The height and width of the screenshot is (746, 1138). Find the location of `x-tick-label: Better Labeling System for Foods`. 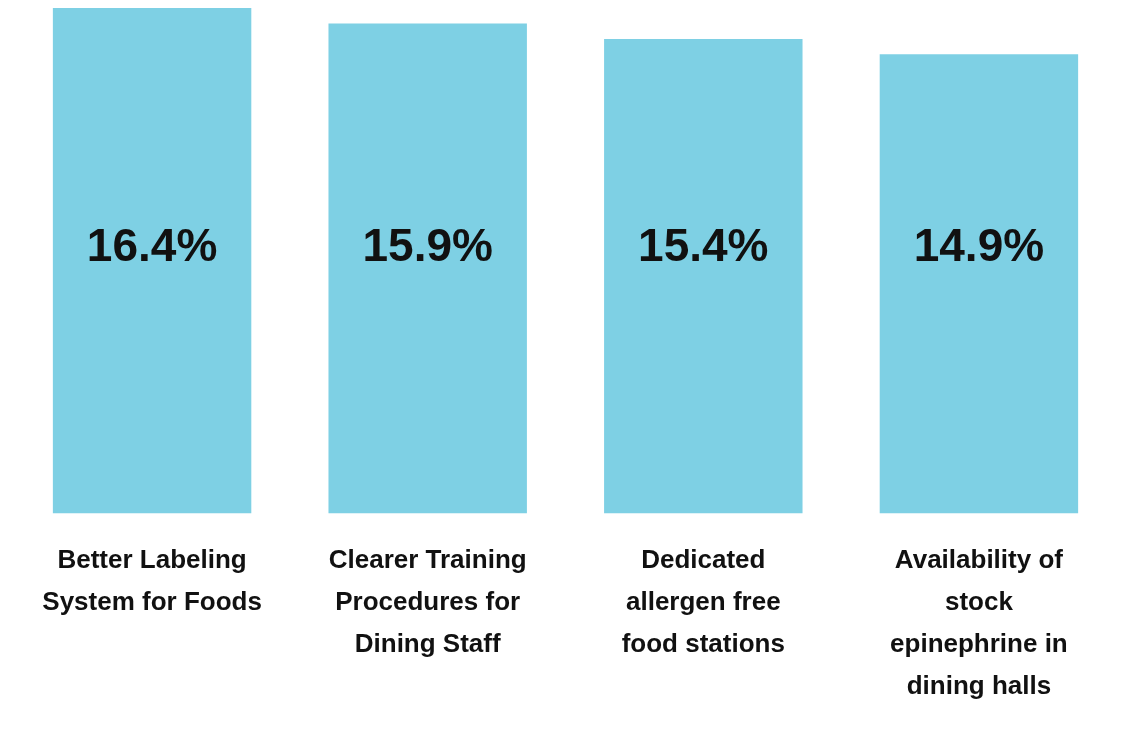

x-tick-label: Better Labeling System for Foods is located at coordinates (152, 579).